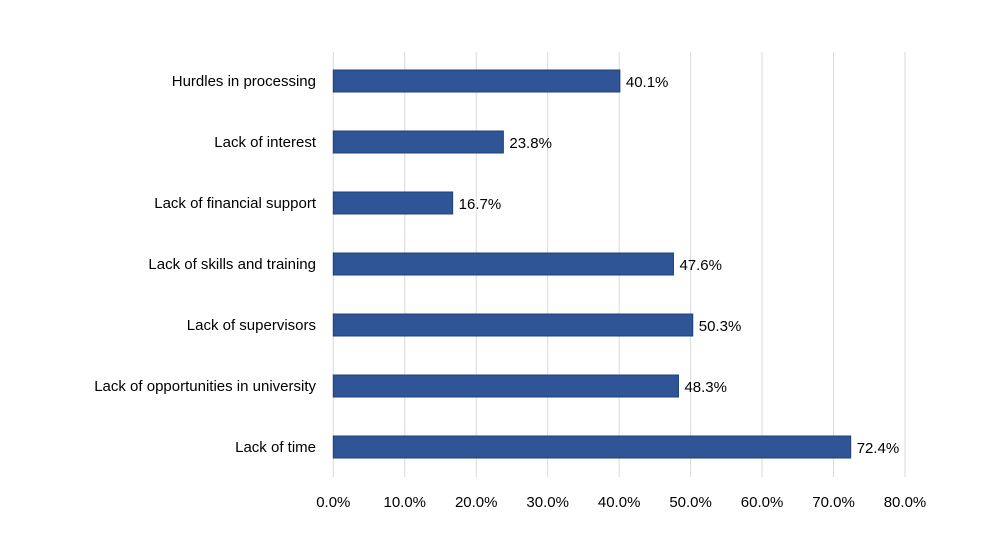 The image size is (986, 555). Describe the element at coordinates (235, 203) in the screenshot. I see `category-label: Lack of financial support` at that location.